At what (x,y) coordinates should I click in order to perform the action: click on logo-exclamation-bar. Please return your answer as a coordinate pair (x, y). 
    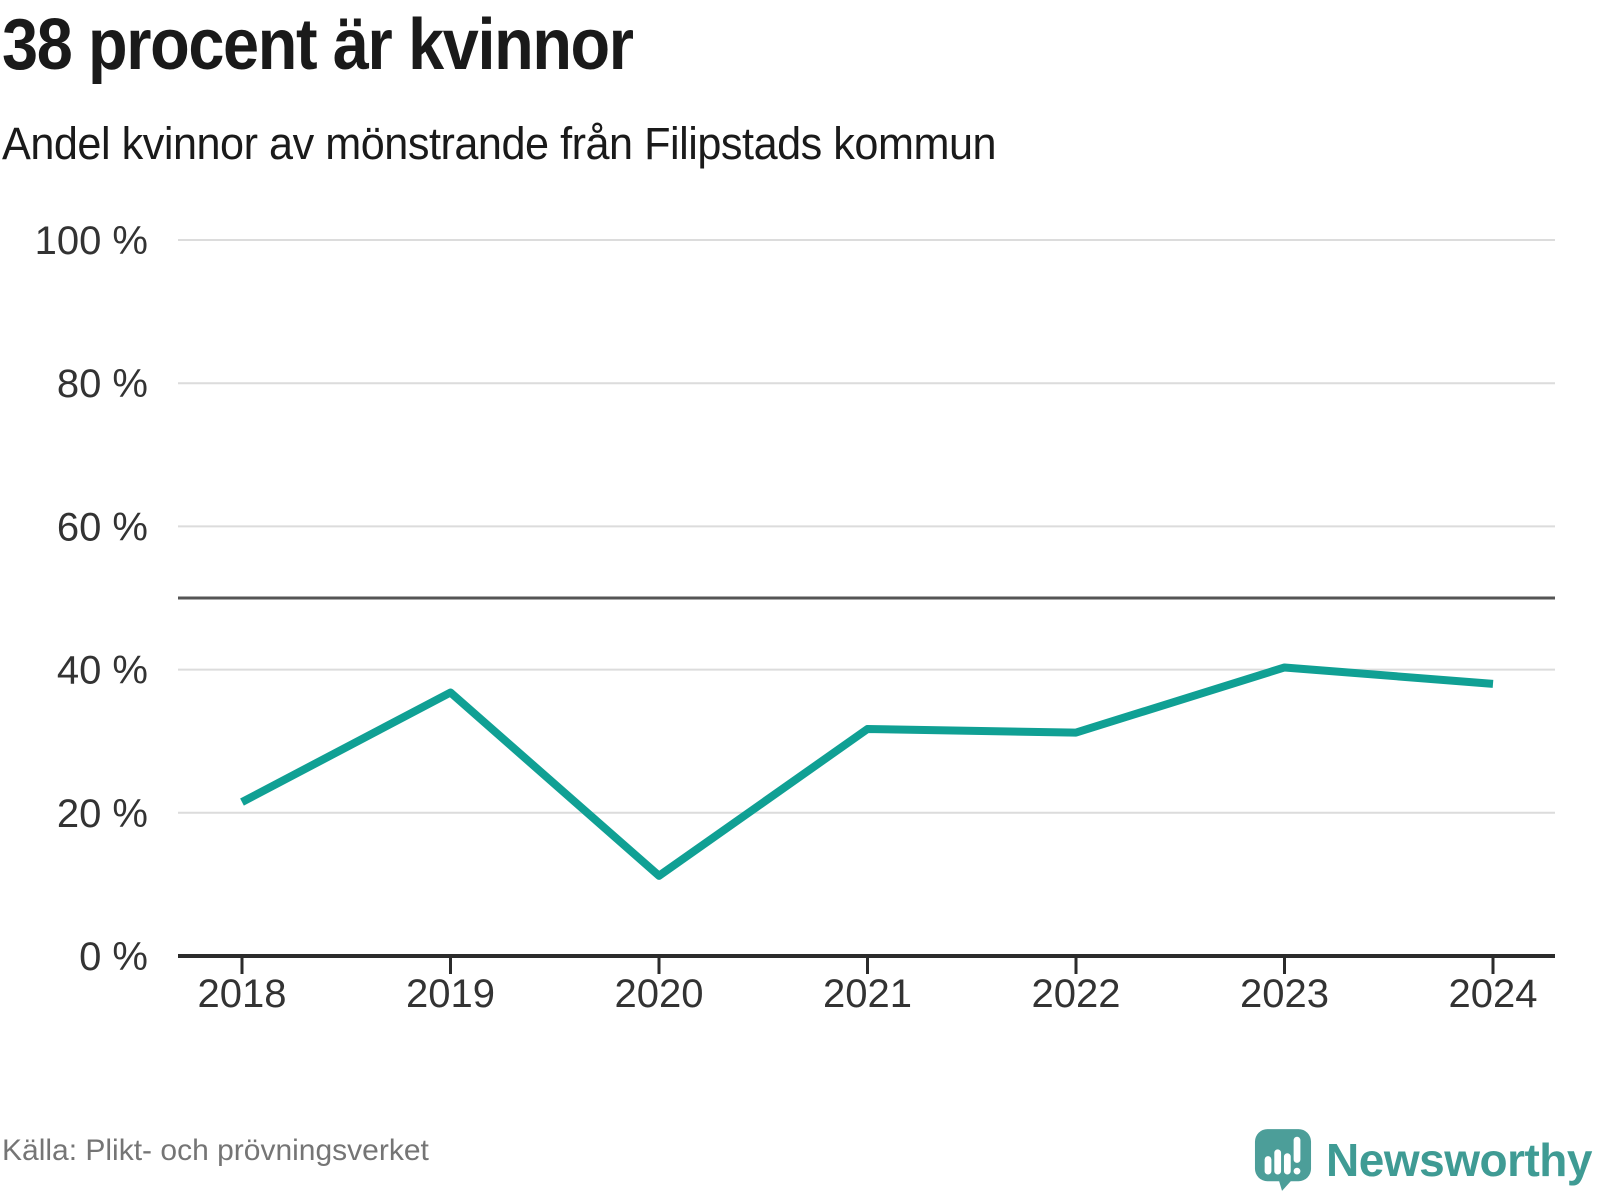
    Looking at the image, I should click on (1297, 1149).